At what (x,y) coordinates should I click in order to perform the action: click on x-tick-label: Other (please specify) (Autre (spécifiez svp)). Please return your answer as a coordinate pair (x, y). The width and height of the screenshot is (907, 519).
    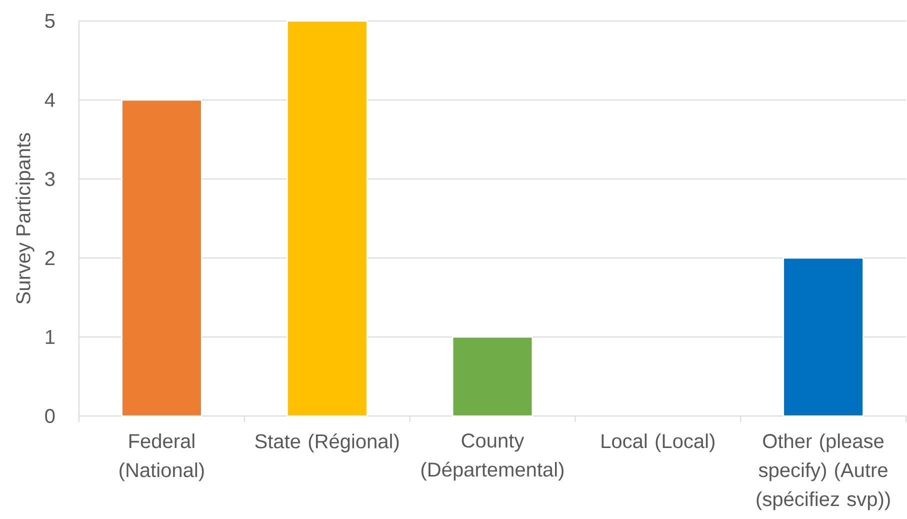
    Looking at the image, I should click on (823, 472).